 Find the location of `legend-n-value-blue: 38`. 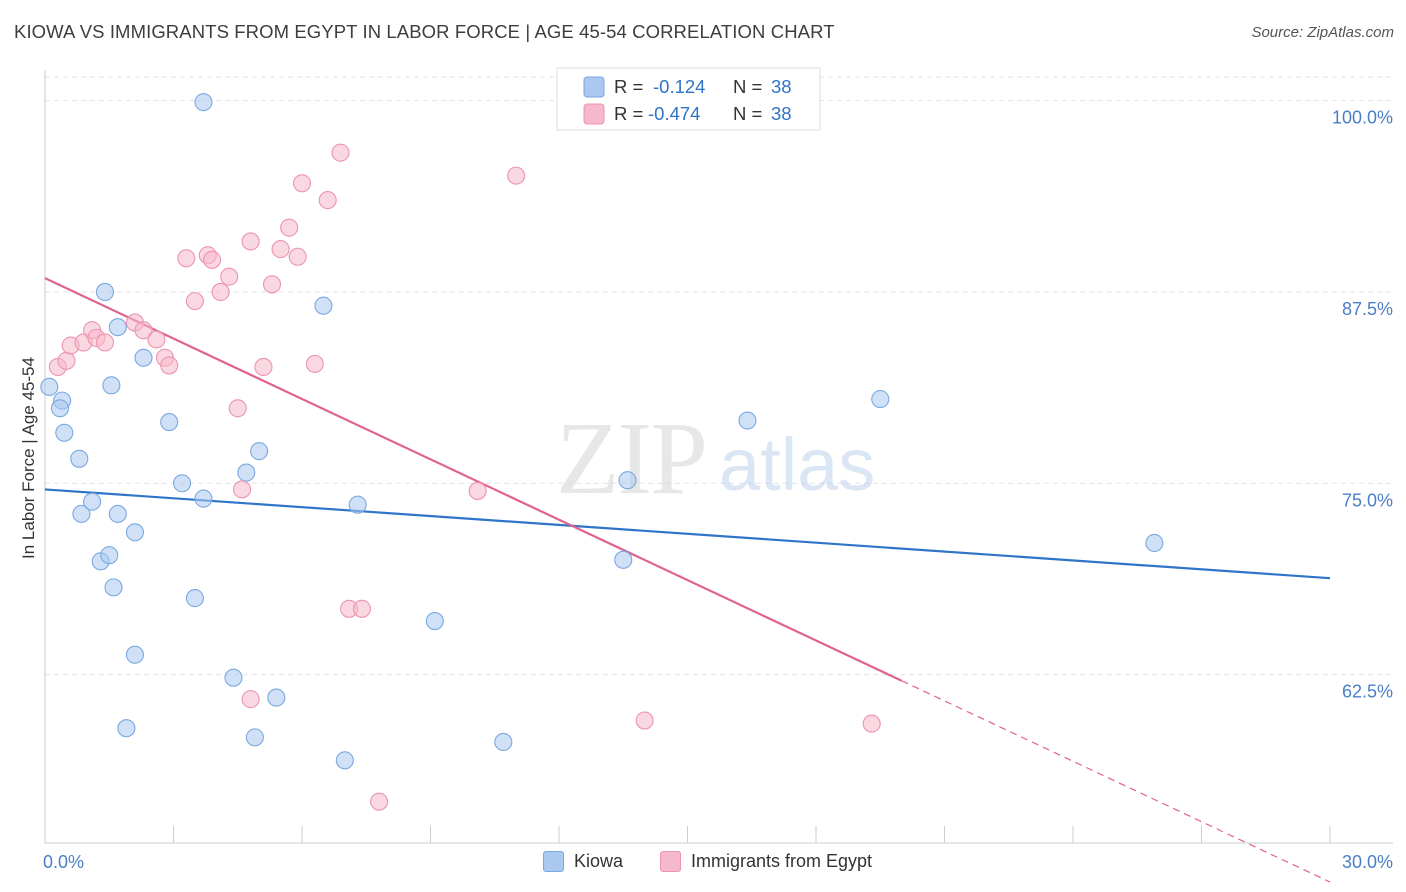

legend-n-value-blue: 38 is located at coordinates (781, 86).